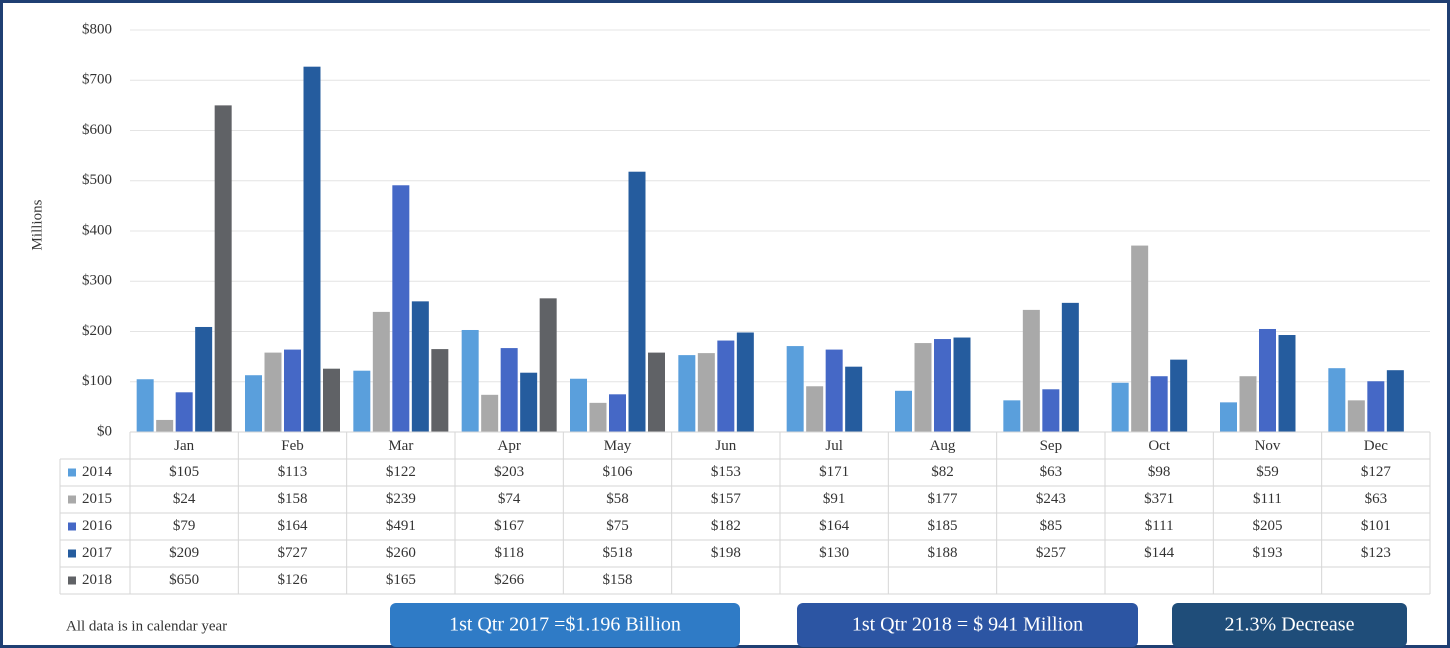 This screenshot has height=648, width=1450. I want to click on callout-text: 1st Qtr 2017 =$1.196 Billion, so click(565, 625).